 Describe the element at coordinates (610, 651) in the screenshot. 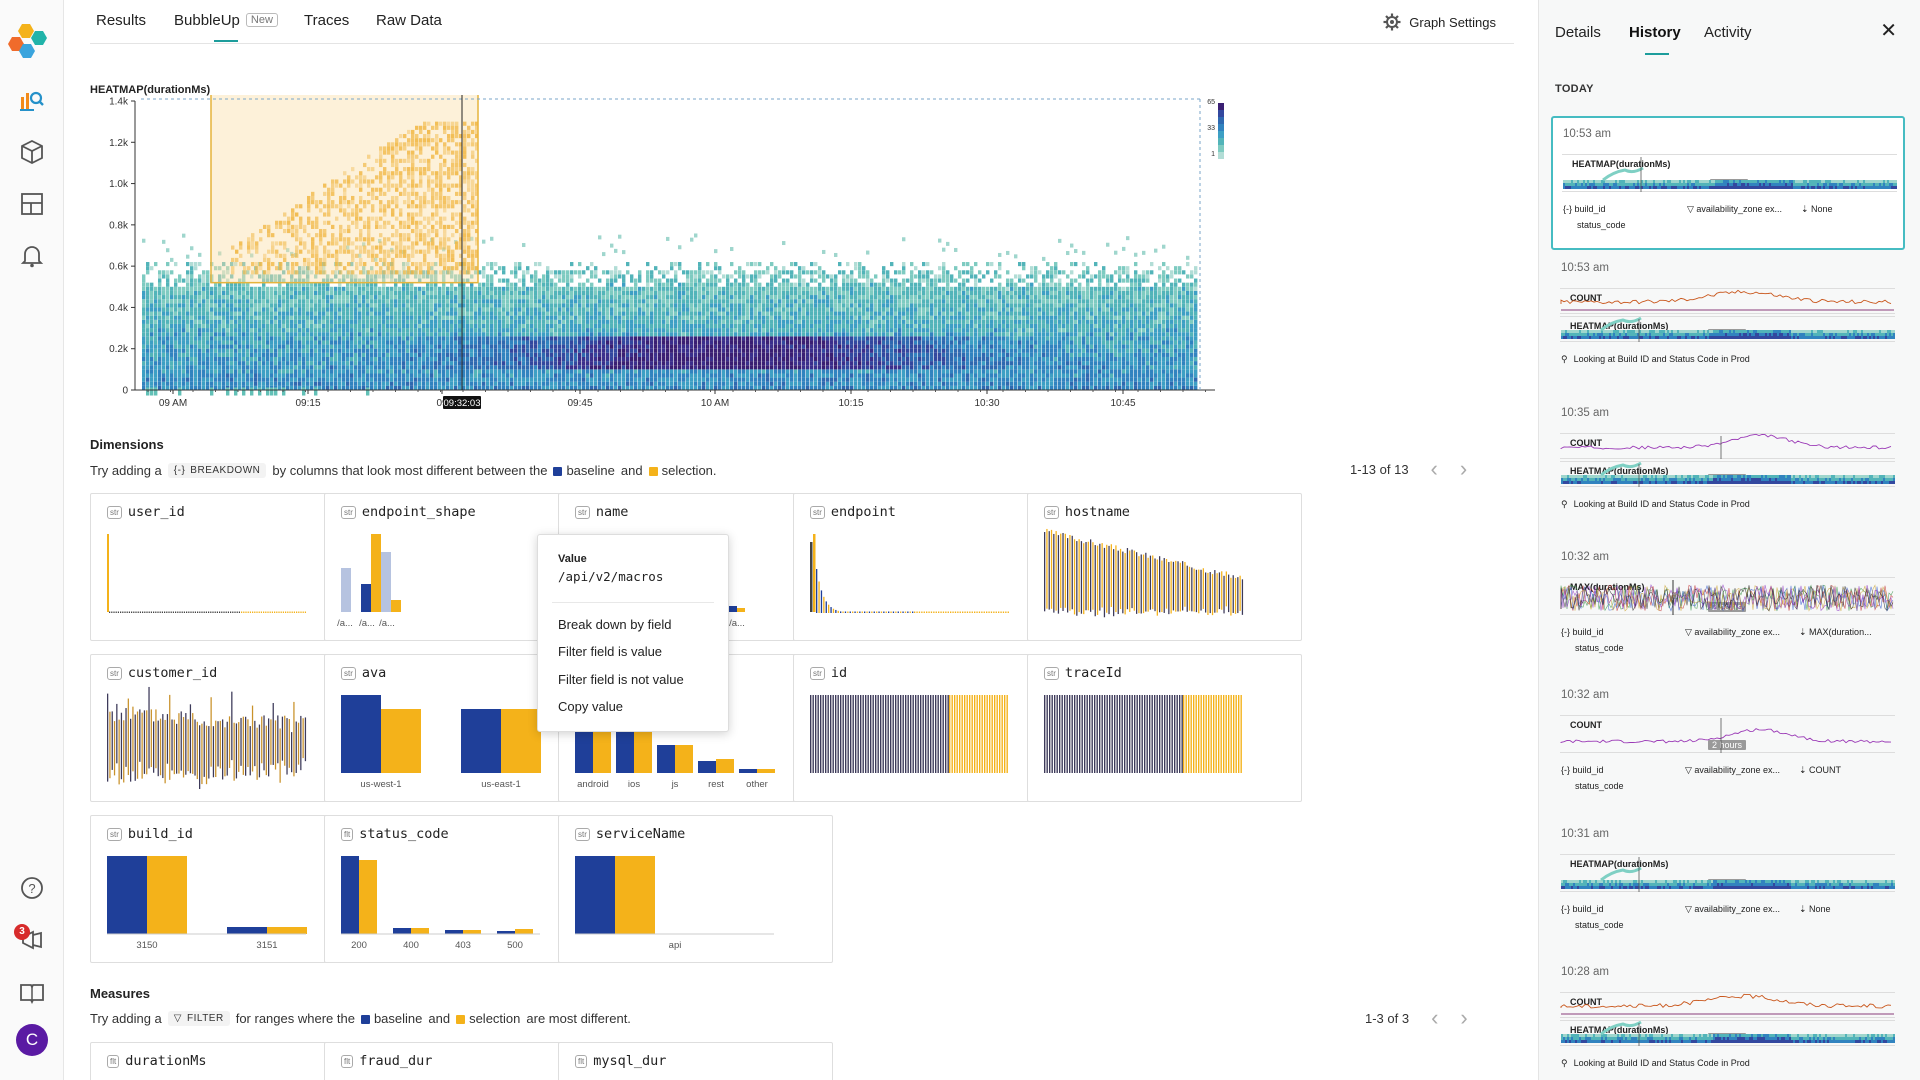

I see `menu-filter-field-is-value: Filter field is value` at that location.